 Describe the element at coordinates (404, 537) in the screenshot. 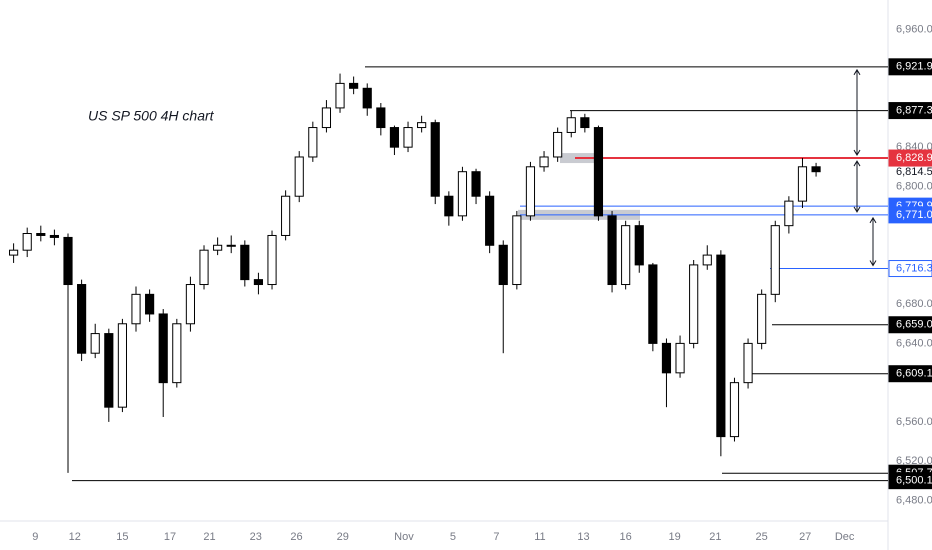

I see `x-tick-label: Nov` at that location.